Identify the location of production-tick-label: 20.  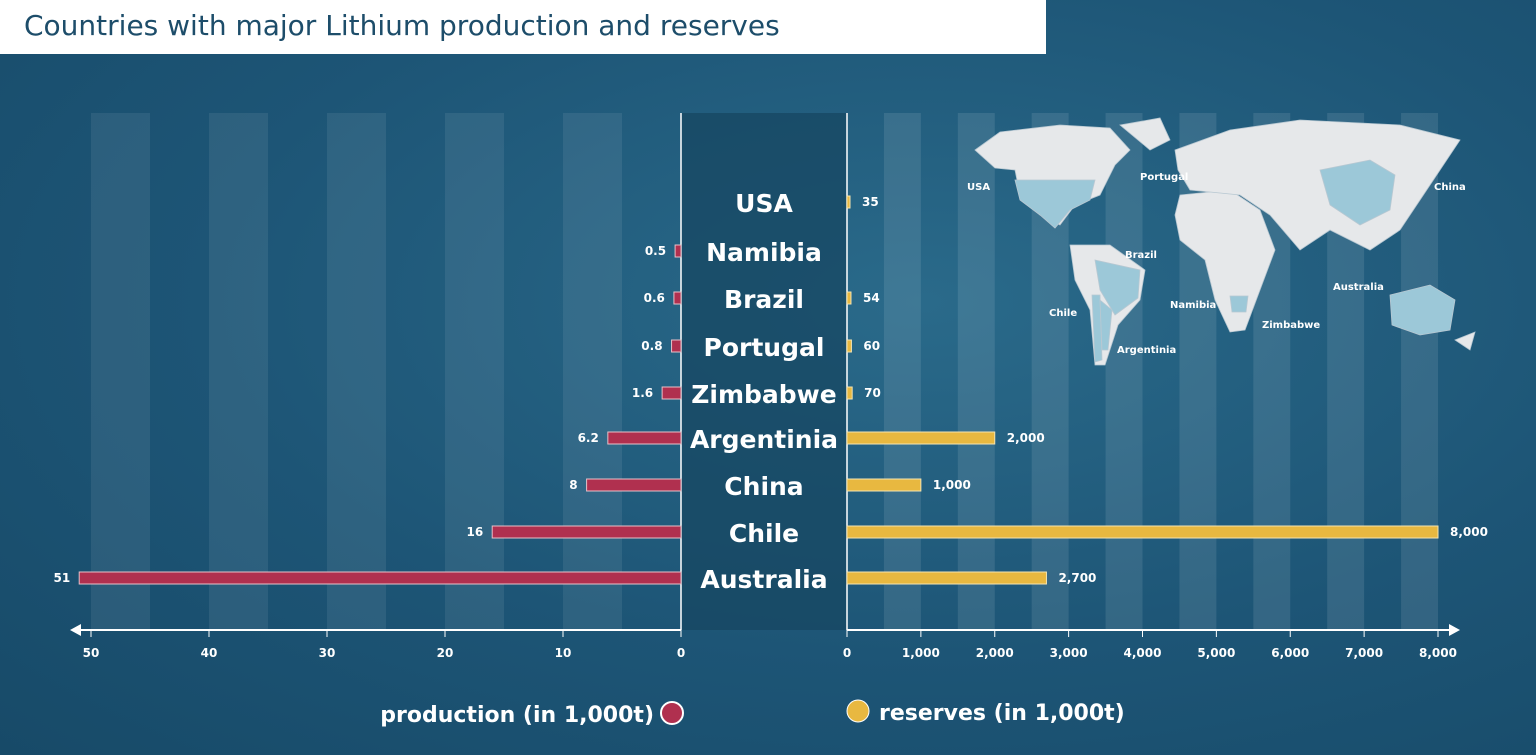
(445, 653).